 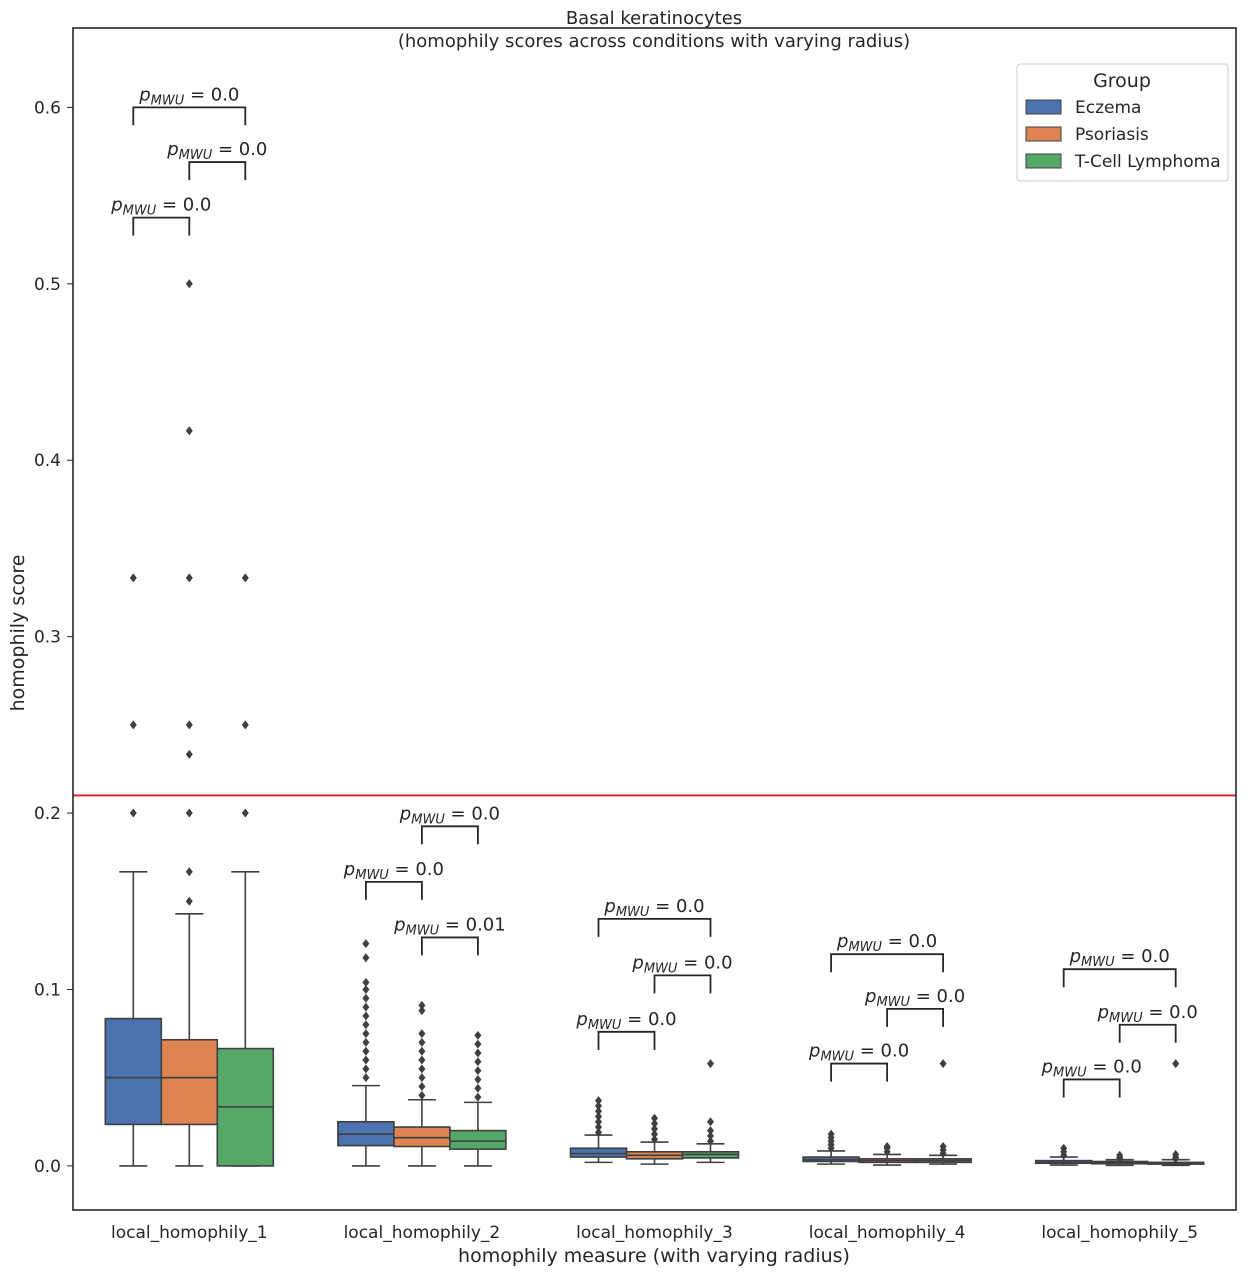 What do you see at coordinates (47, 638) in the screenshot?
I see `y-tick-label: 0.3` at bounding box center [47, 638].